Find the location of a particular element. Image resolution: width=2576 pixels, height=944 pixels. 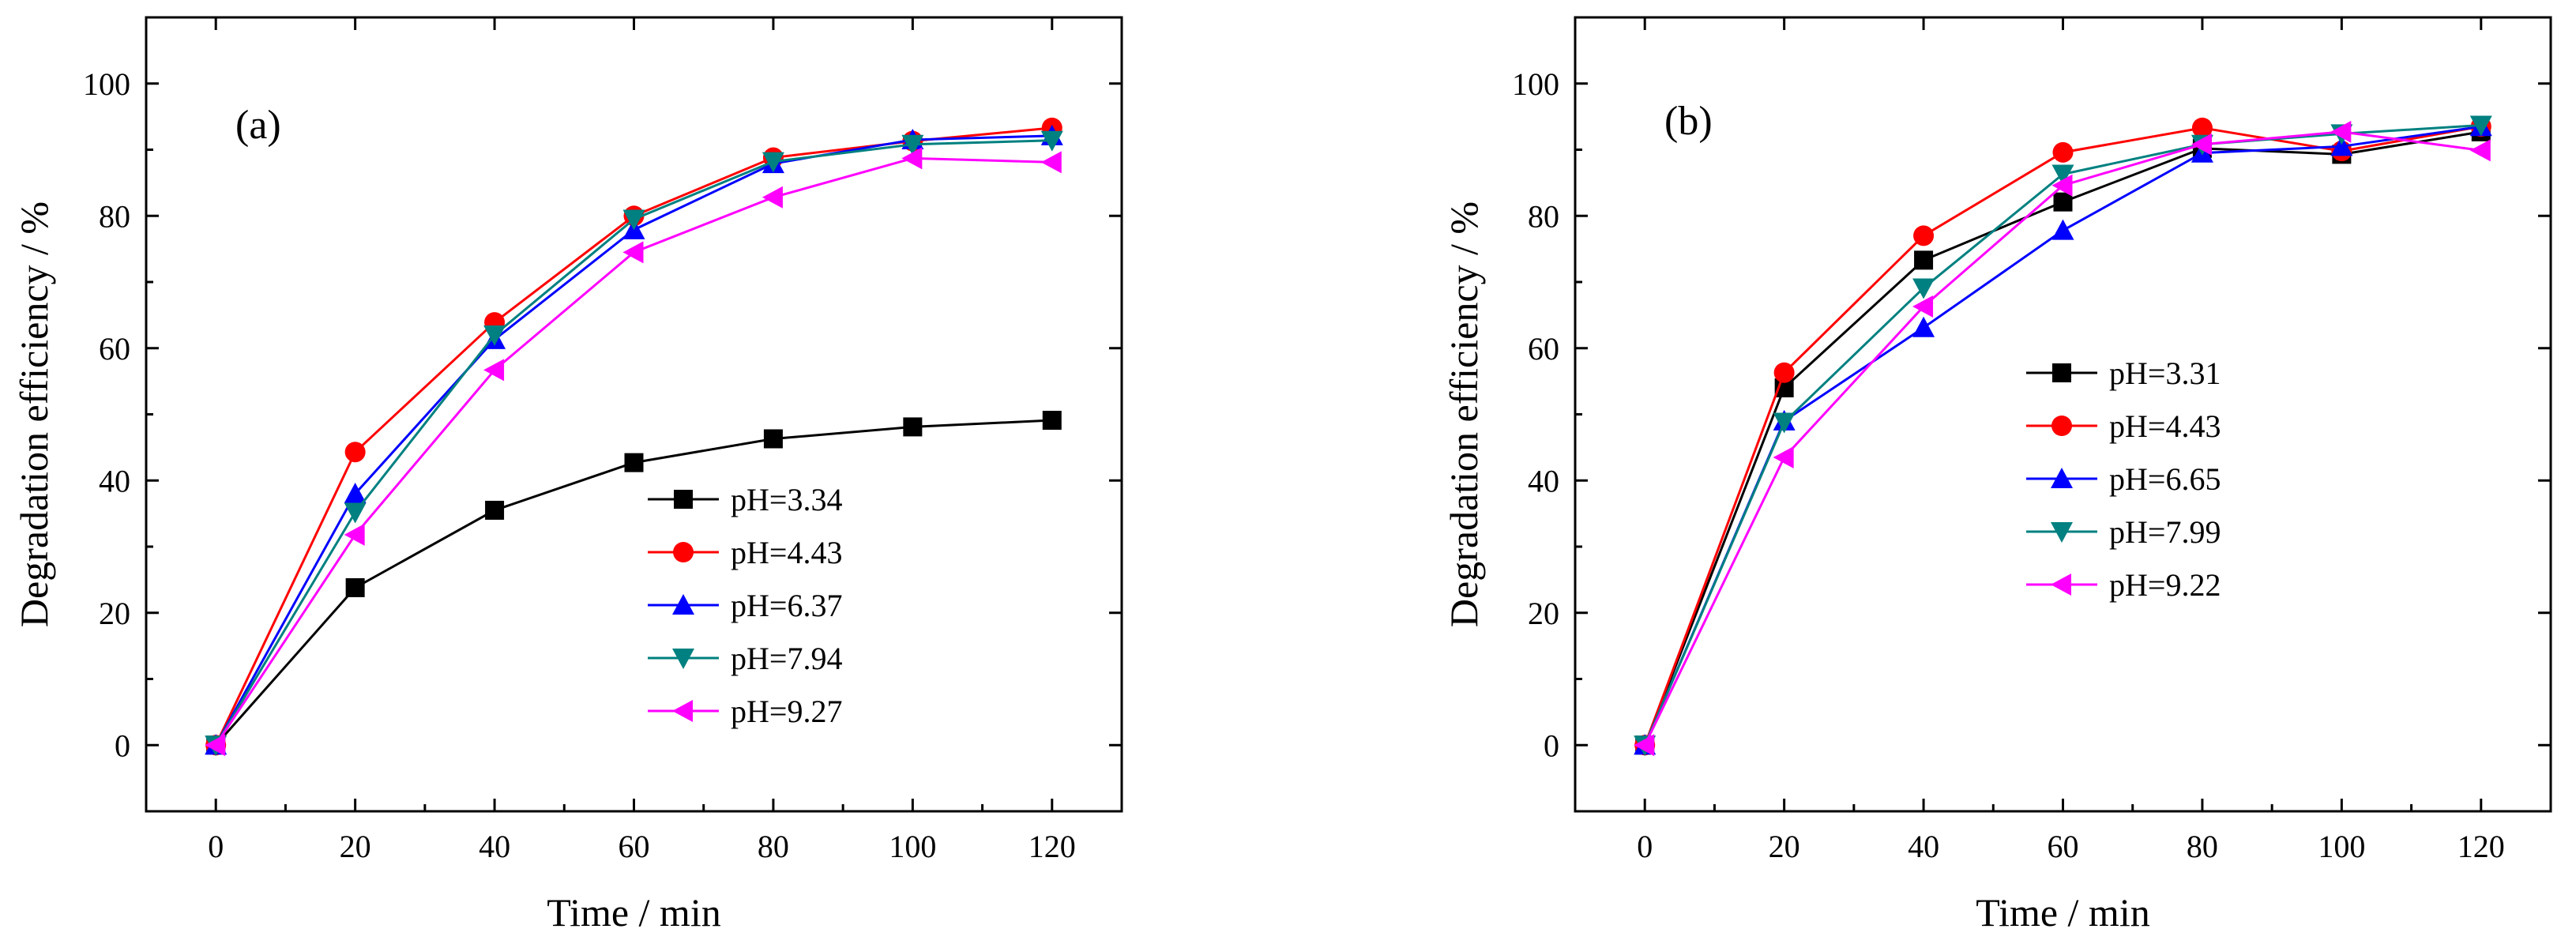

legend-entry: pH=3.31 is located at coordinates (2124, 373).